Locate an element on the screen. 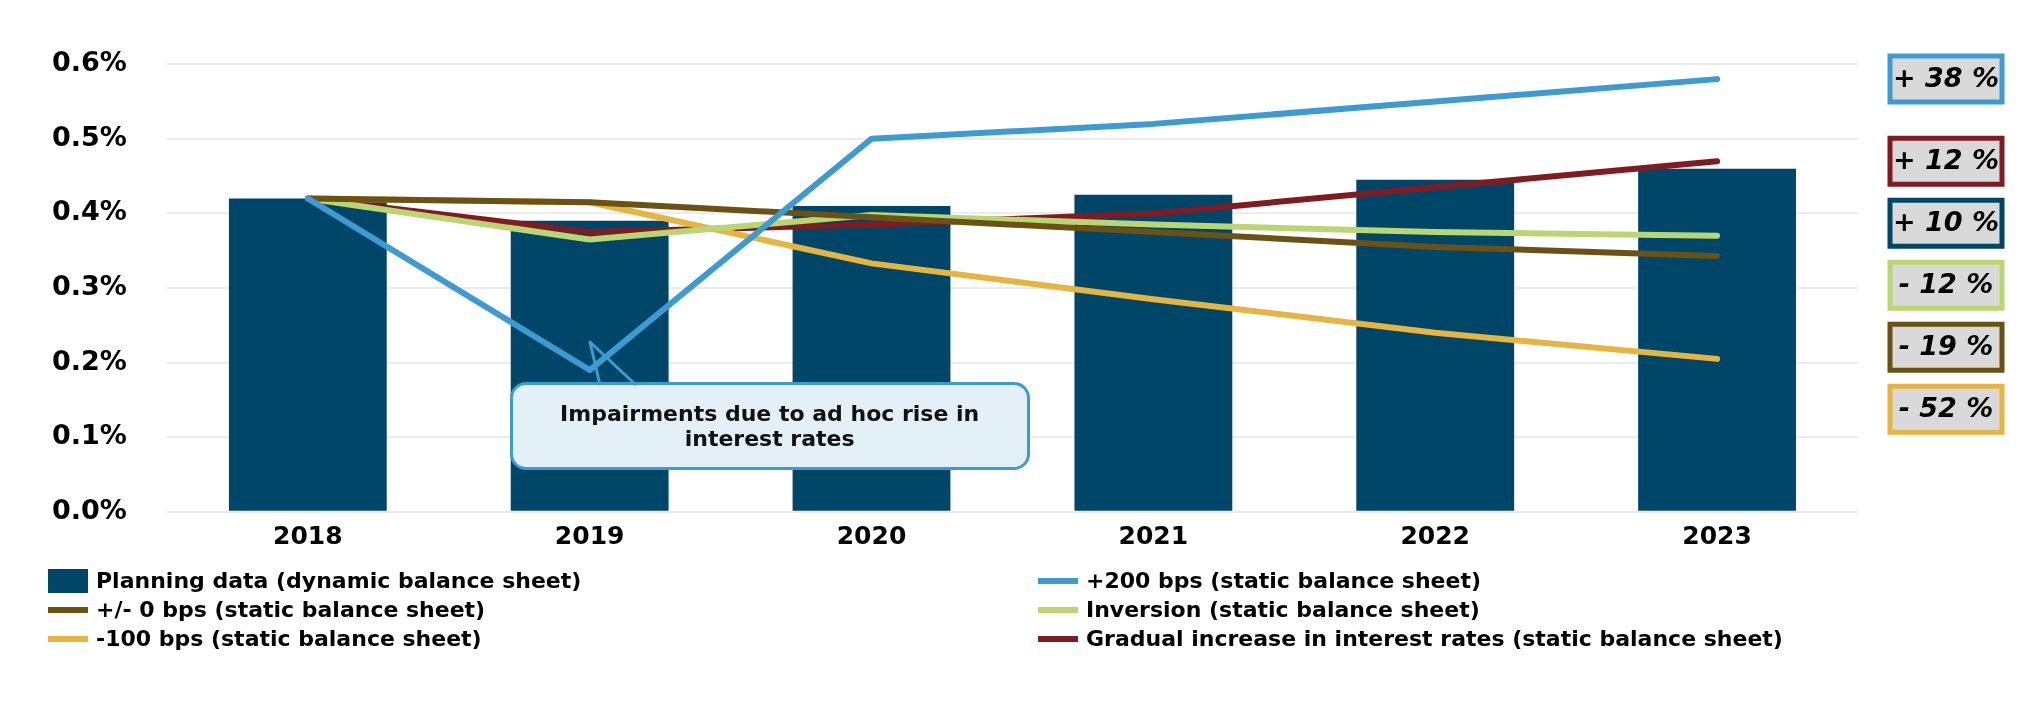  annotation: Impairments due to ad hoc rise in interest rates is located at coordinates (769, 425).